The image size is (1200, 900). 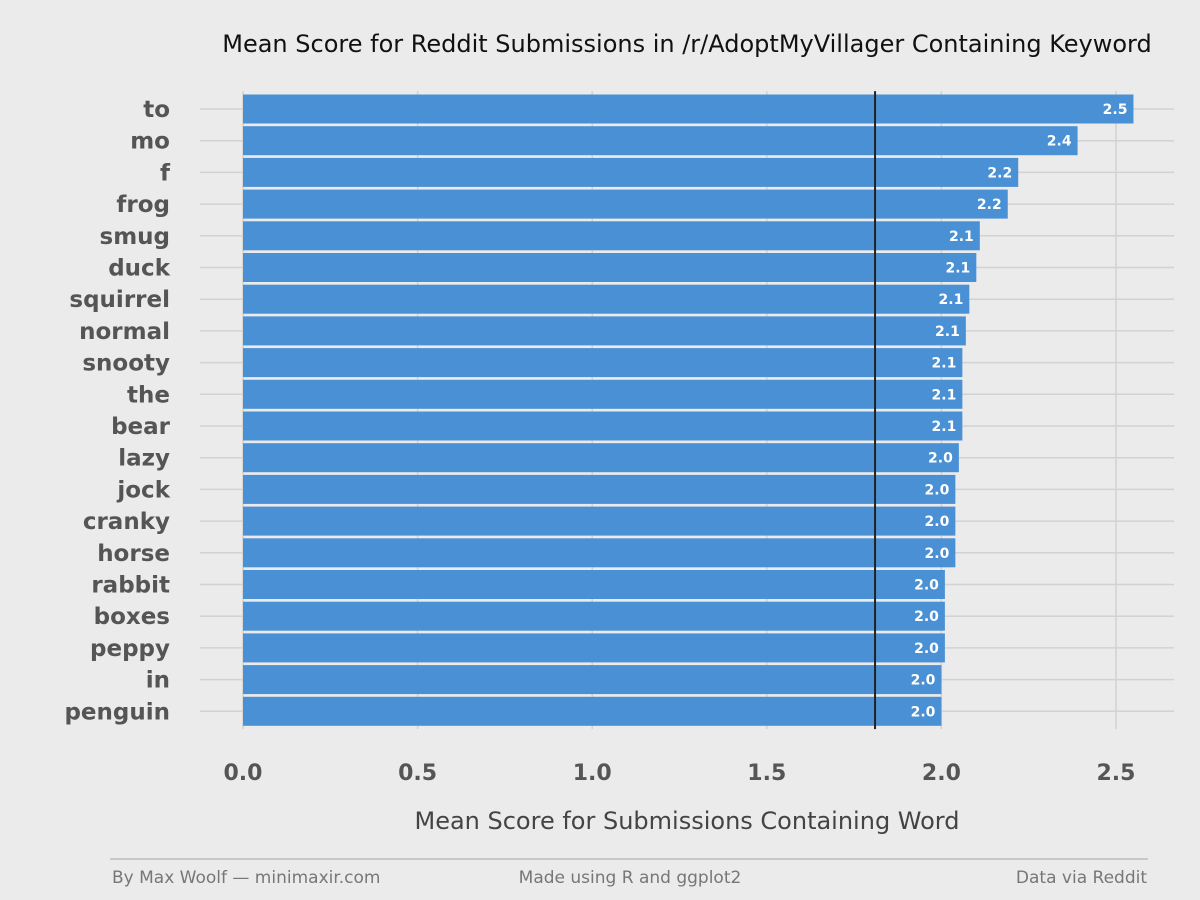 I want to click on footer-credit: By Max Woolf — minimaxir.com, so click(x=246, y=878).